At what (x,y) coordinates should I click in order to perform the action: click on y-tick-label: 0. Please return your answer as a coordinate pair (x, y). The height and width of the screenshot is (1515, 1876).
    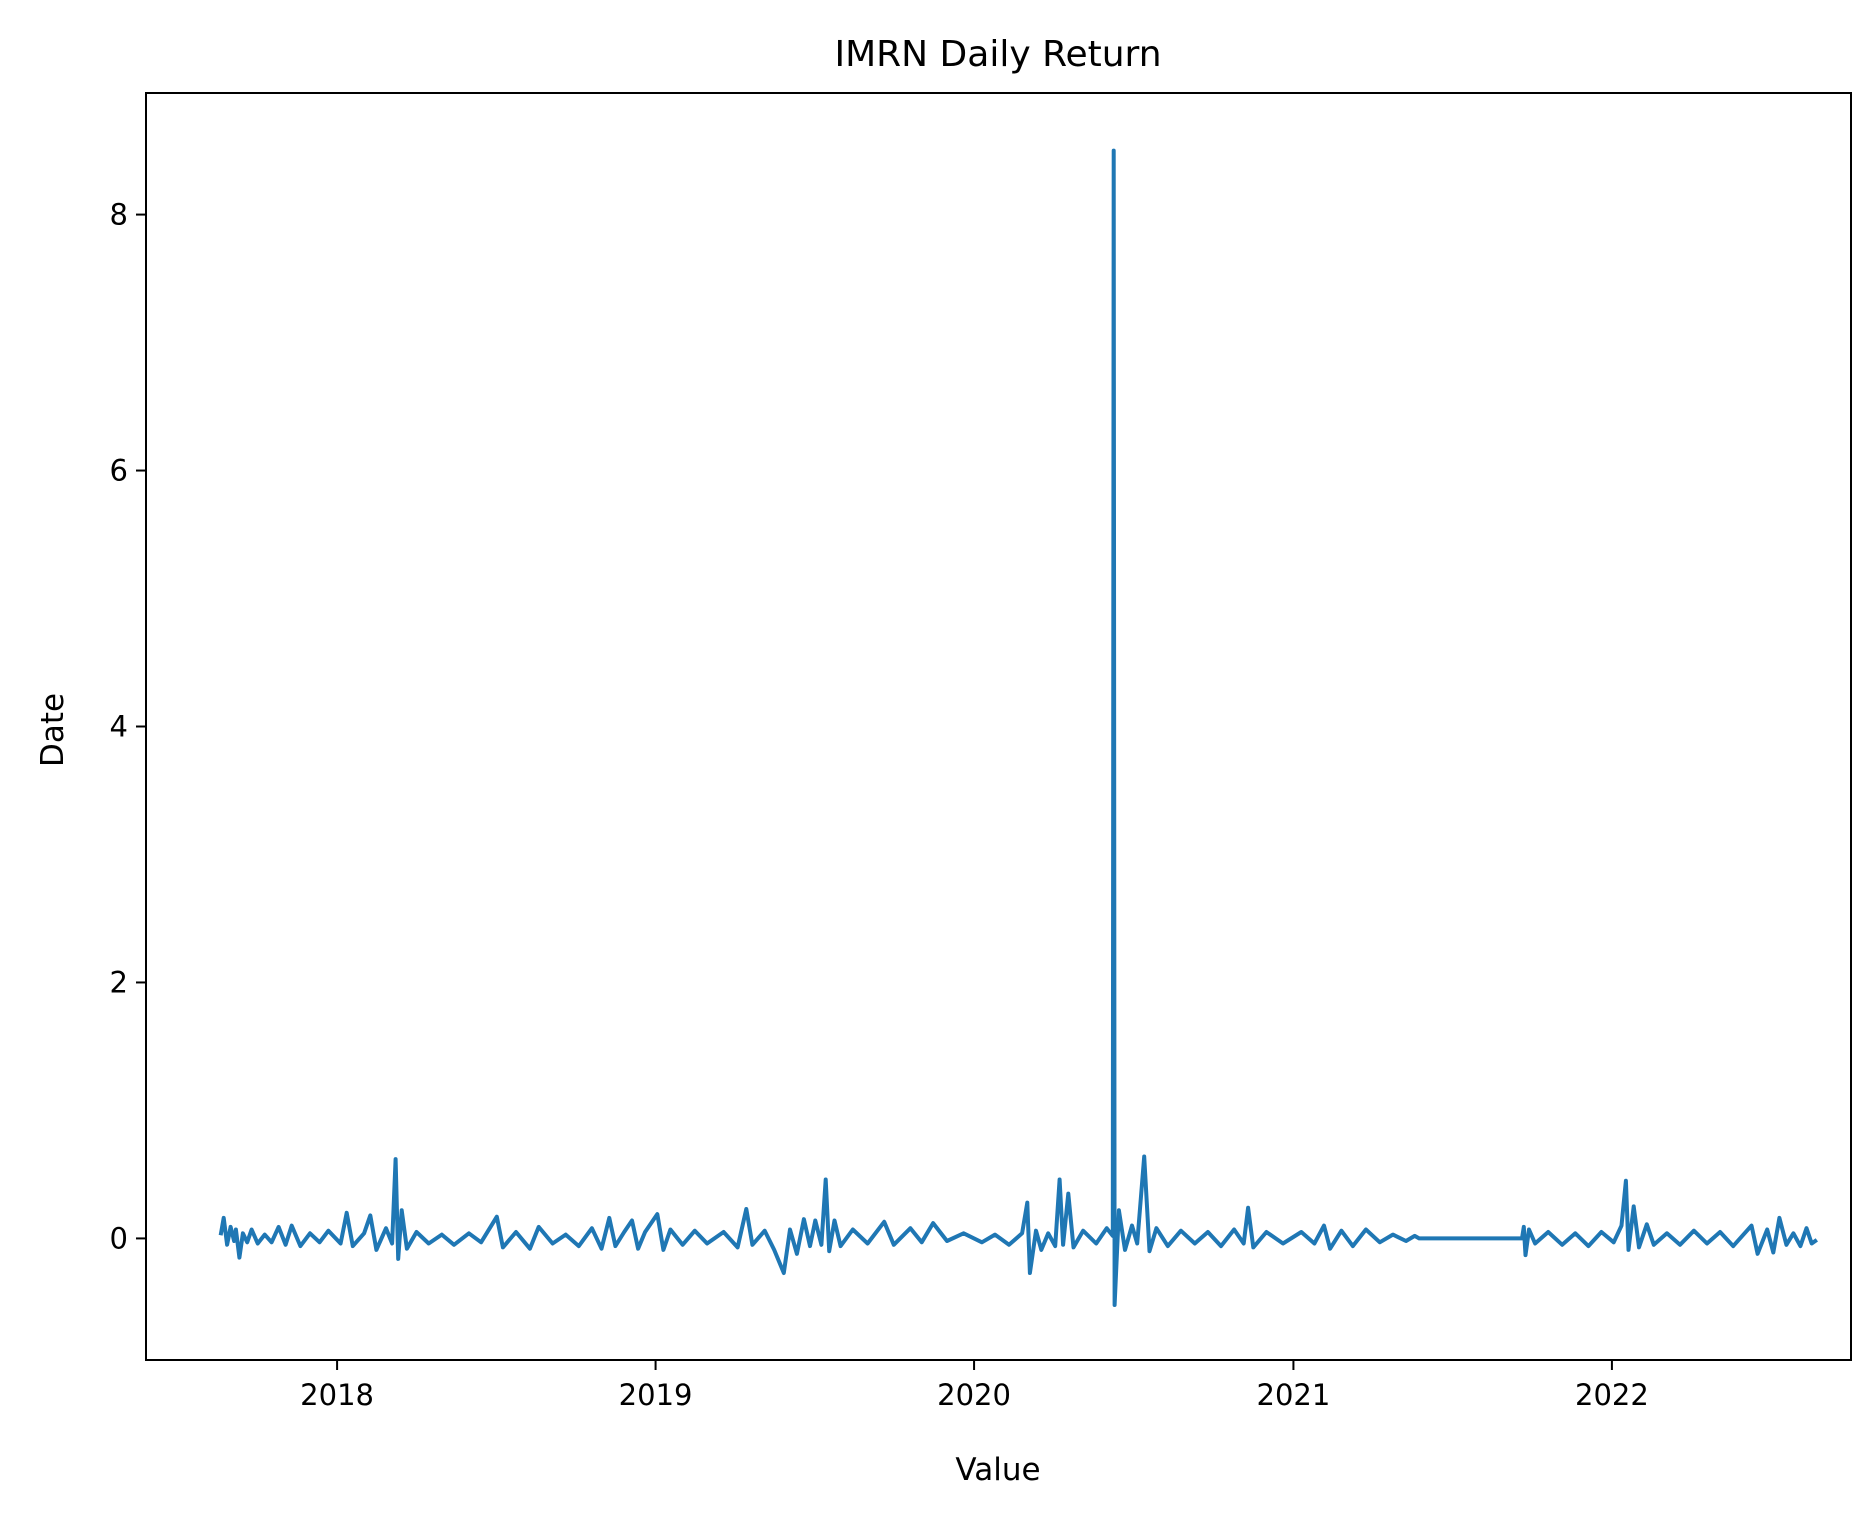
    Looking at the image, I should click on (119, 1238).